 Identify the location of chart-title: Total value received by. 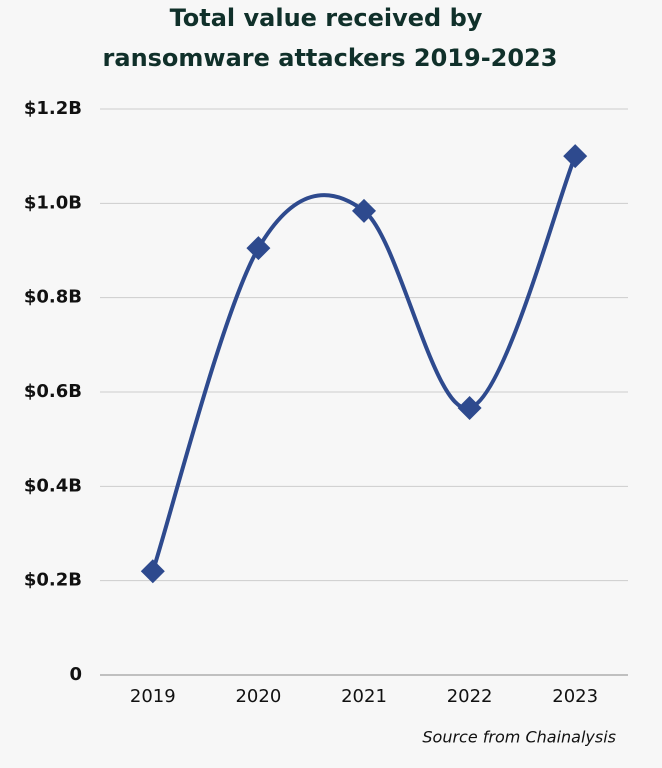
(326, 18).